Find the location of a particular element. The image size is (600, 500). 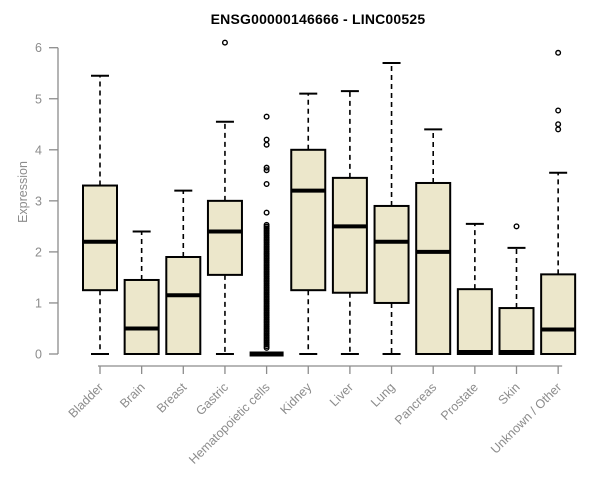

box-group-kidney is located at coordinates (308, 223).